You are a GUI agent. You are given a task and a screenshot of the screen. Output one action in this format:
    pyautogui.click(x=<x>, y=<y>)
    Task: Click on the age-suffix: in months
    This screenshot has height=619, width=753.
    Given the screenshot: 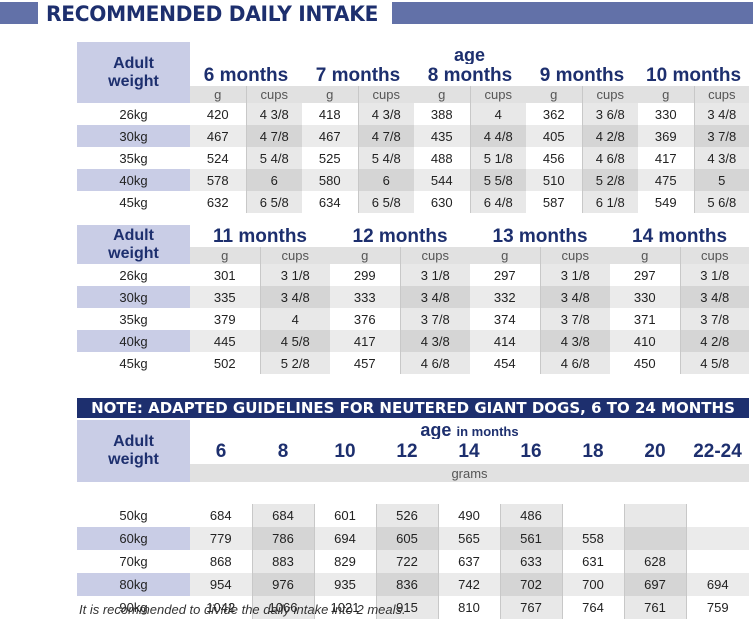 What is the action you would take?
    pyautogui.click(x=487, y=431)
    